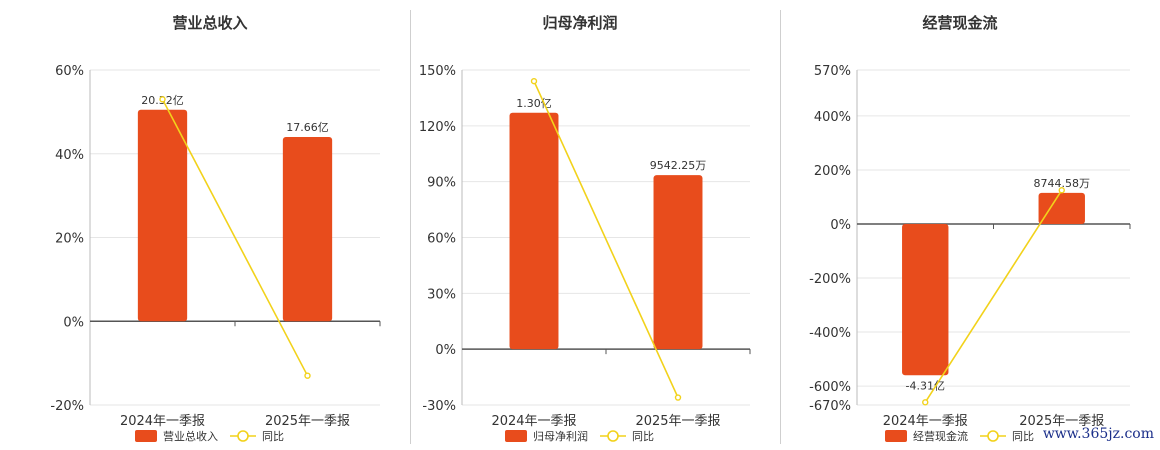 The image size is (1160, 450). Describe the element at coordinates (69, 239) in the screenshot. I see `y-tick-label: 20%` at that location.